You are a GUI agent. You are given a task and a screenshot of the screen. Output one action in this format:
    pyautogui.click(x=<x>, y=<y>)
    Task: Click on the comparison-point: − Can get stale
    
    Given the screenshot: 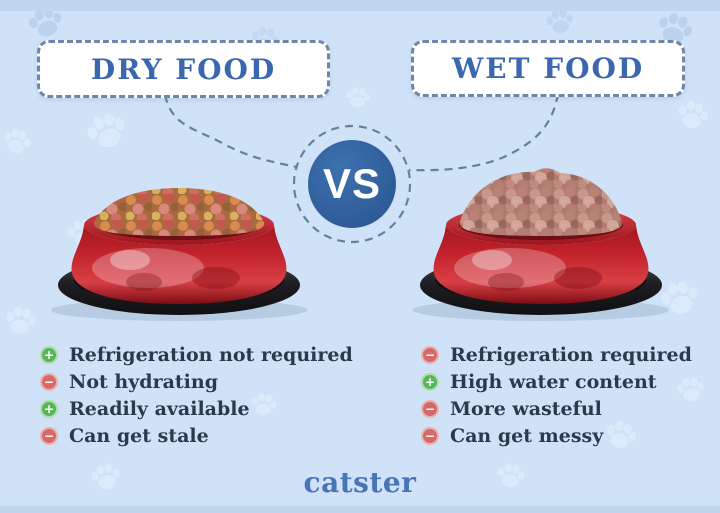 What is the action you would take?
    pyautogui.click(x=196, y=436)
    